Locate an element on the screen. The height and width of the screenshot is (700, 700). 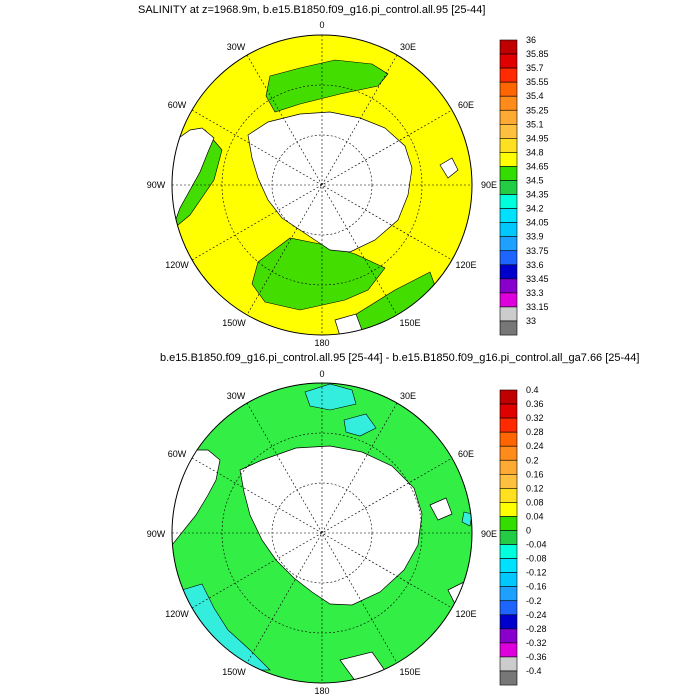
panel-1-lon-90w: 90W is located at coordinates (156, 185).